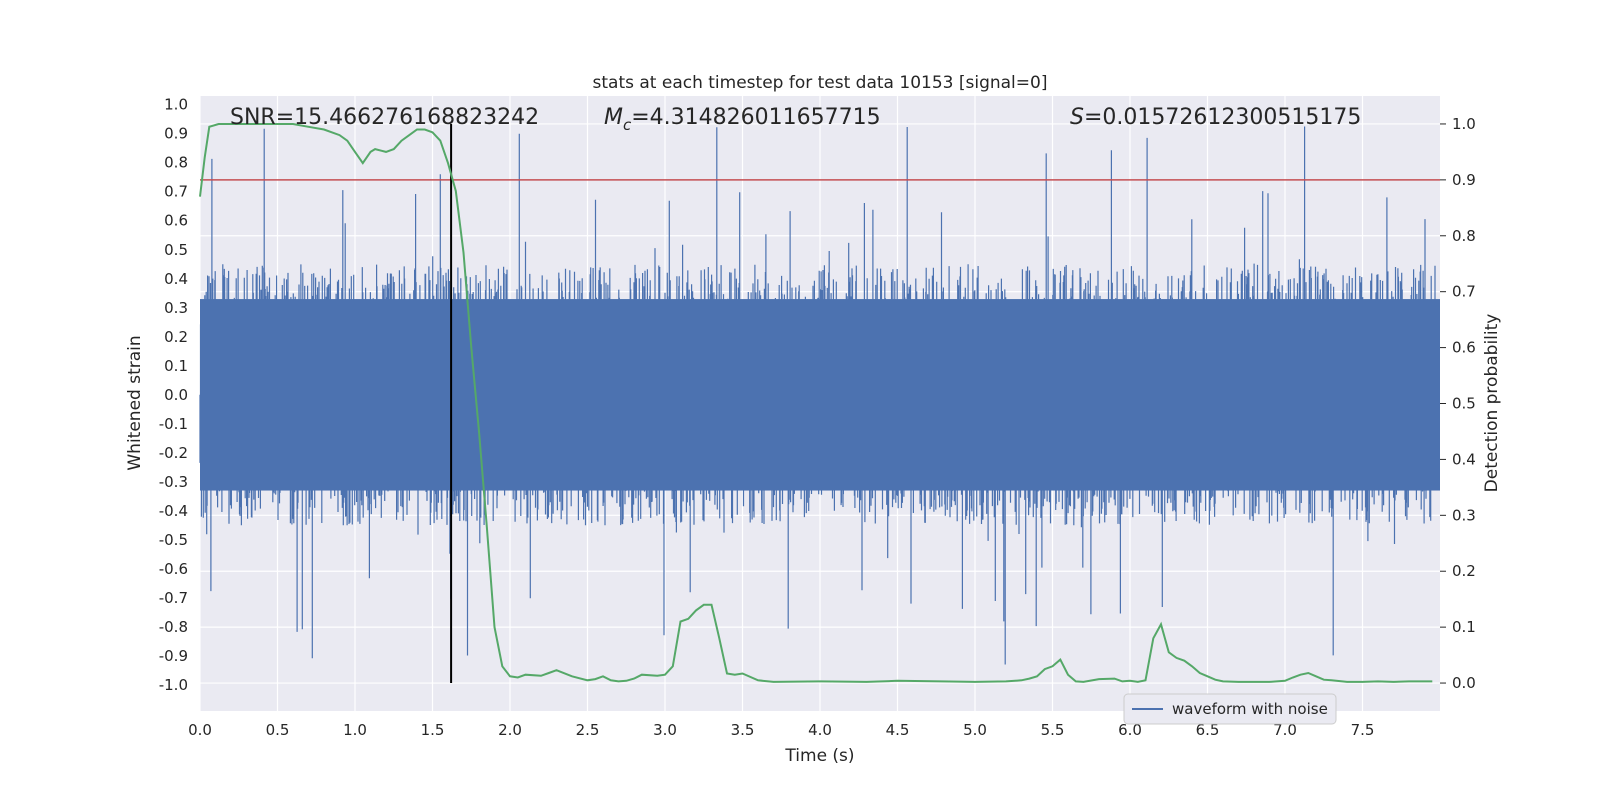 This screenshot has width=1600, height=805. I want to click on x-tick-label: 6.0, so click(1130, 730).